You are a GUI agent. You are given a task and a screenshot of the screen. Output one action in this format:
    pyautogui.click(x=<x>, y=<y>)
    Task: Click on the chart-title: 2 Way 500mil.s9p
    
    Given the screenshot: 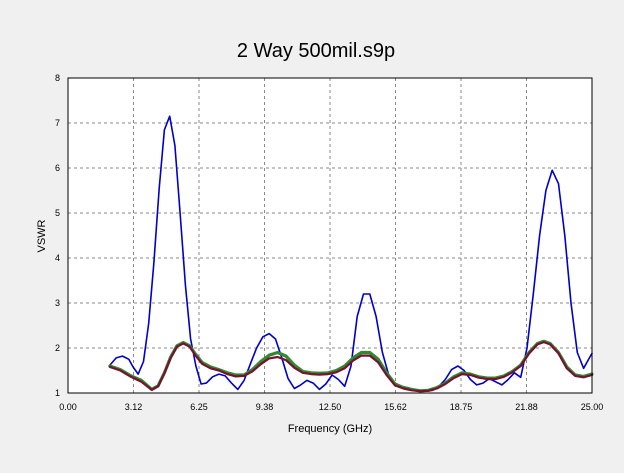 What is the action you would take?
    pyautogui.click(x=316, y=51)
    